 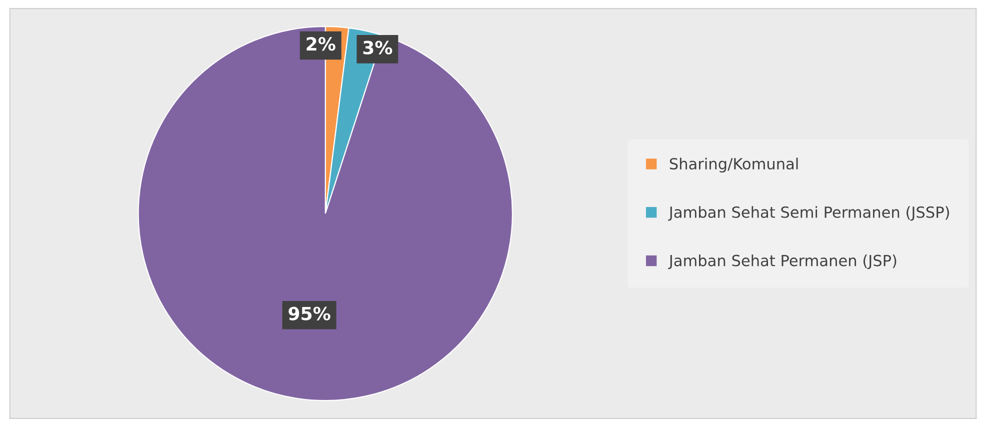 What do you see at coordinates (782, 262) in the screenshot?
I see `legend-label: Jamban Sehat Permanen (JSP)` at bounding box center [782, 262].